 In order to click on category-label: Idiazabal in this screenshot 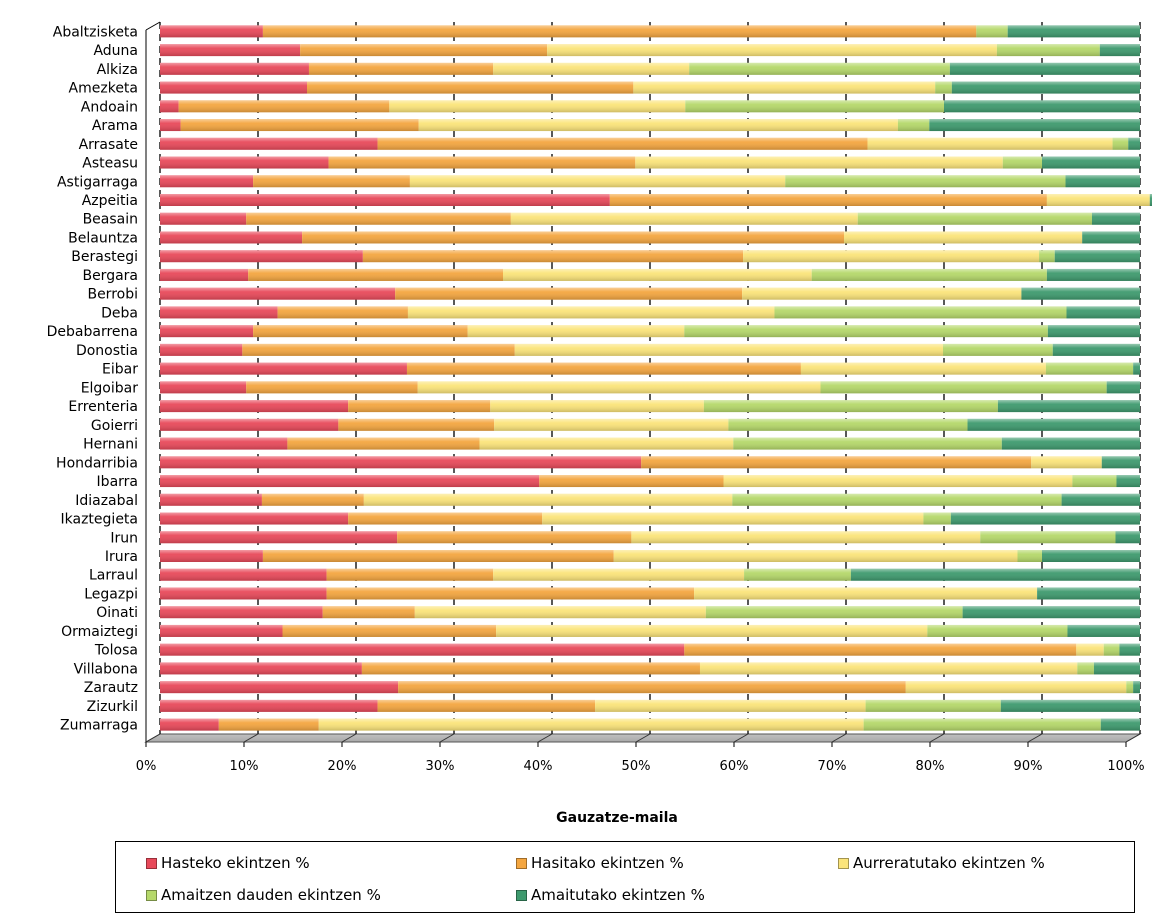, I will do `click(106, 501)`.